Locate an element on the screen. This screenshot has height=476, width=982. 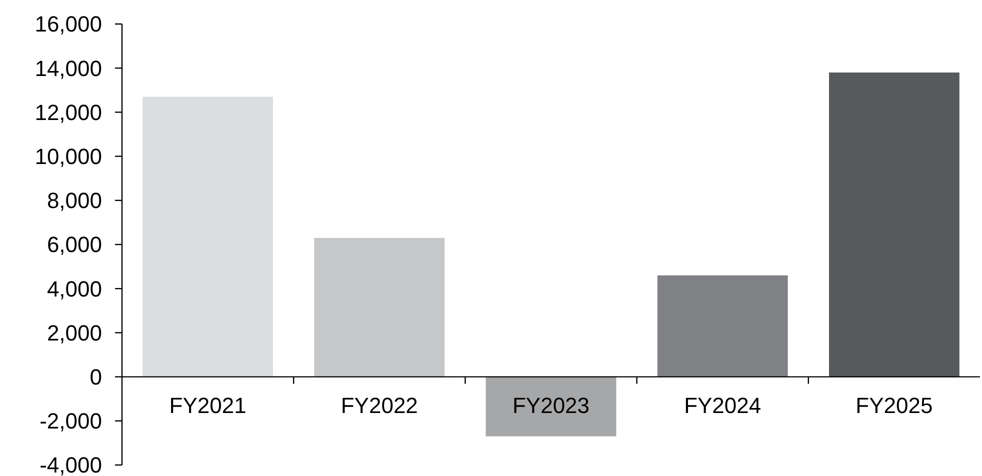
x-tick-label: FY2024 is located at coordinates (723, 405).